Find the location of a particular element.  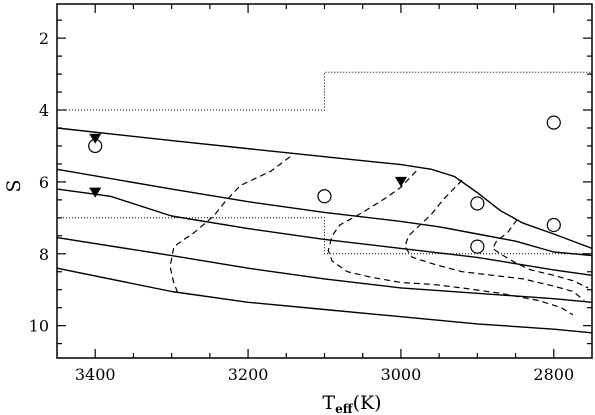

x-tick-label: 3400 is located at coordinates (95, 374).